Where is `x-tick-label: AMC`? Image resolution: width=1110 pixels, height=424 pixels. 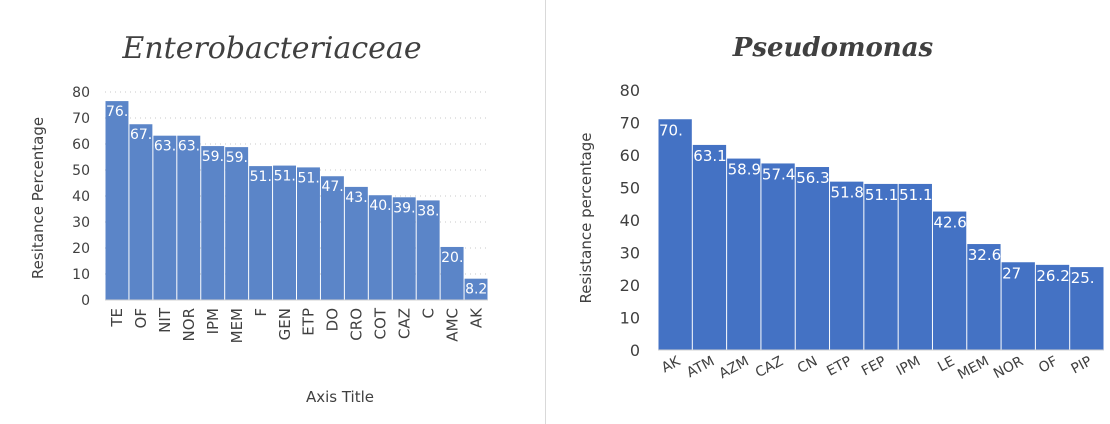 x-tick-label: AMC is located at coordinates (452, 325).